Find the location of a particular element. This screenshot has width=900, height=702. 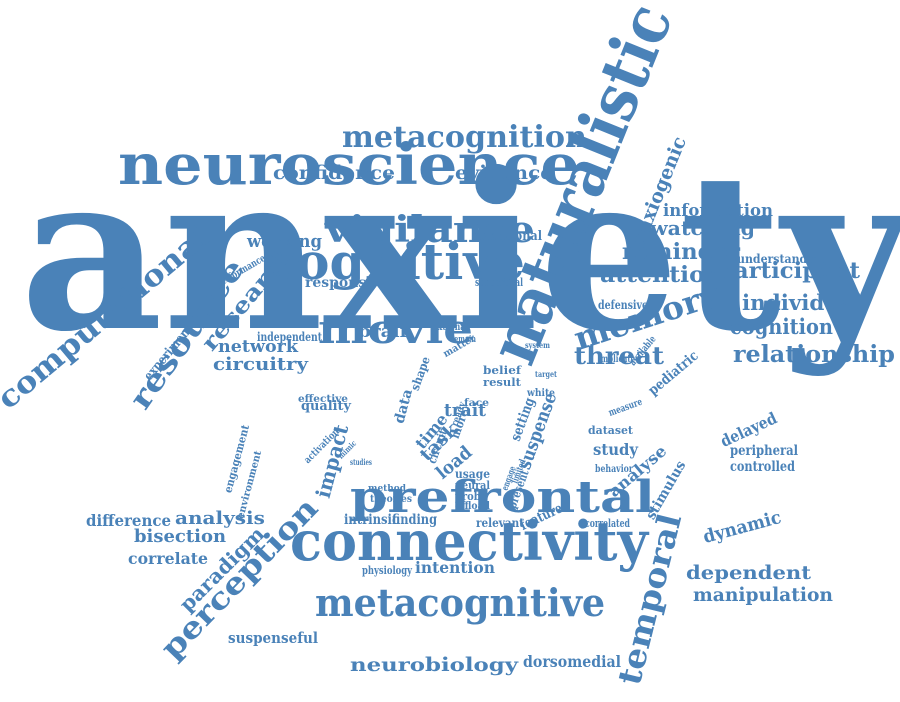

word: individual is located at coordinates (802, 302).